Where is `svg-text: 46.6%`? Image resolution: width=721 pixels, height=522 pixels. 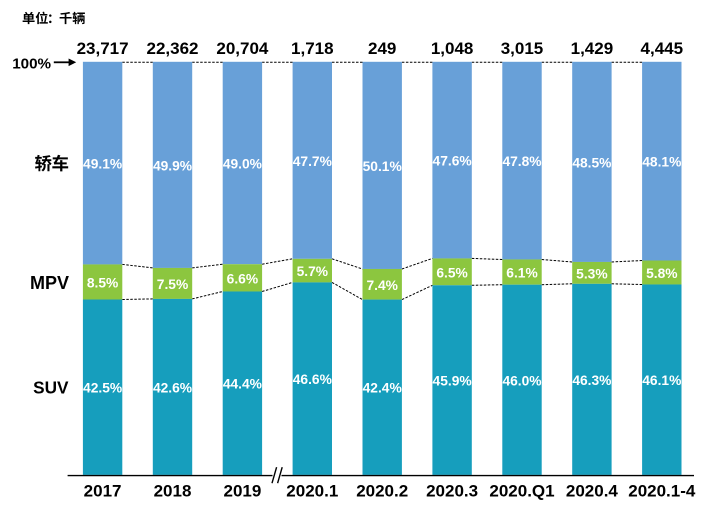
svg-text: 46.6% is located at coordinates (312, 379).